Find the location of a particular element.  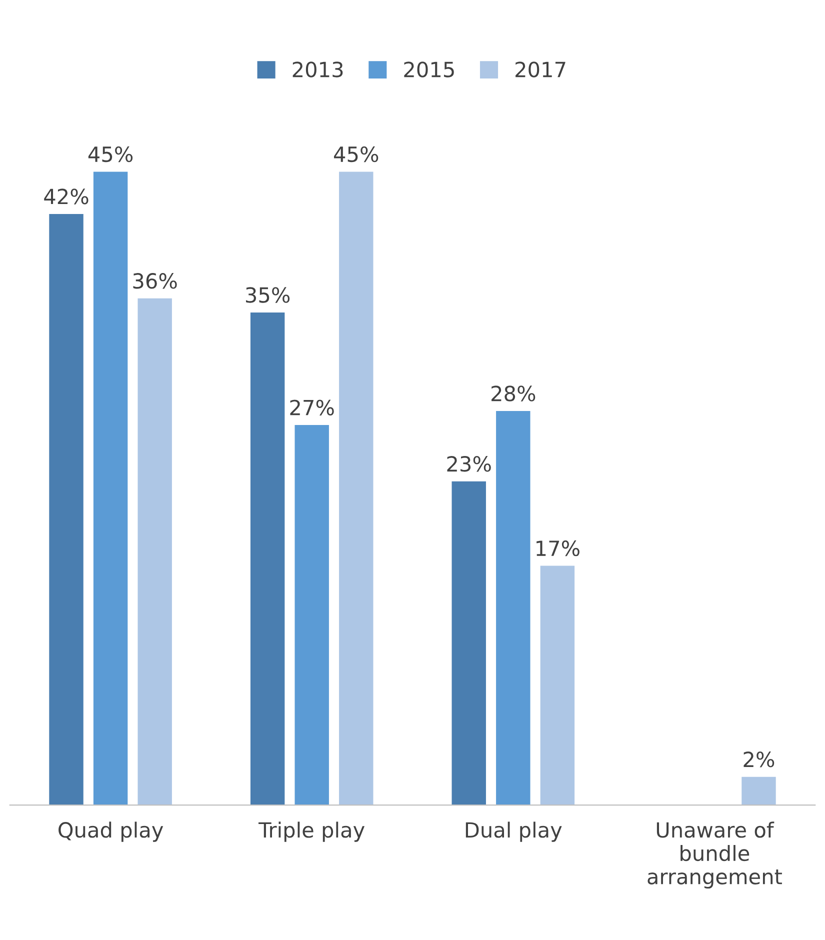

legend-label: 2013 is located at coordinates (317, 70).